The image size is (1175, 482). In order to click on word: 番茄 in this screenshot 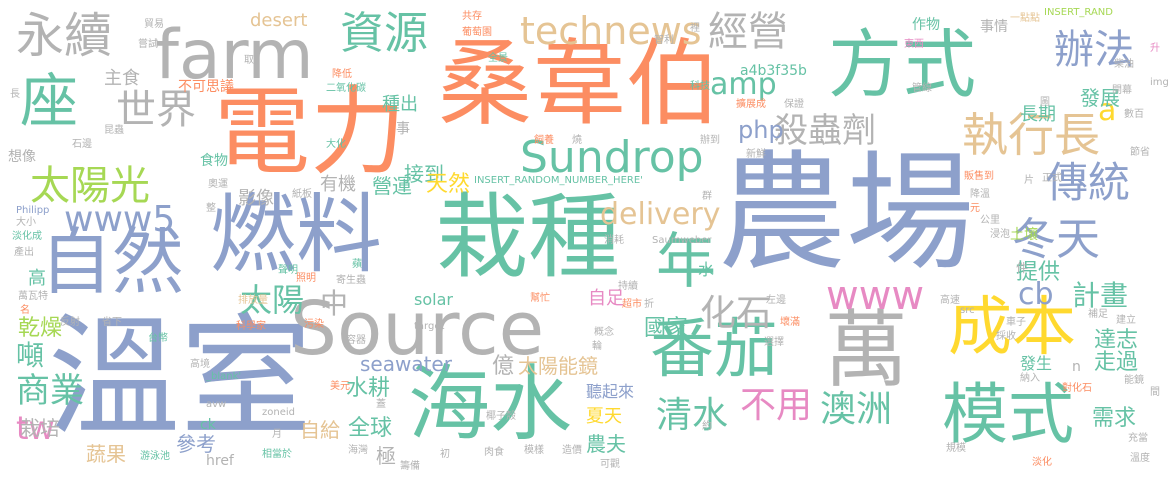, I will do `click(714, 350)`.